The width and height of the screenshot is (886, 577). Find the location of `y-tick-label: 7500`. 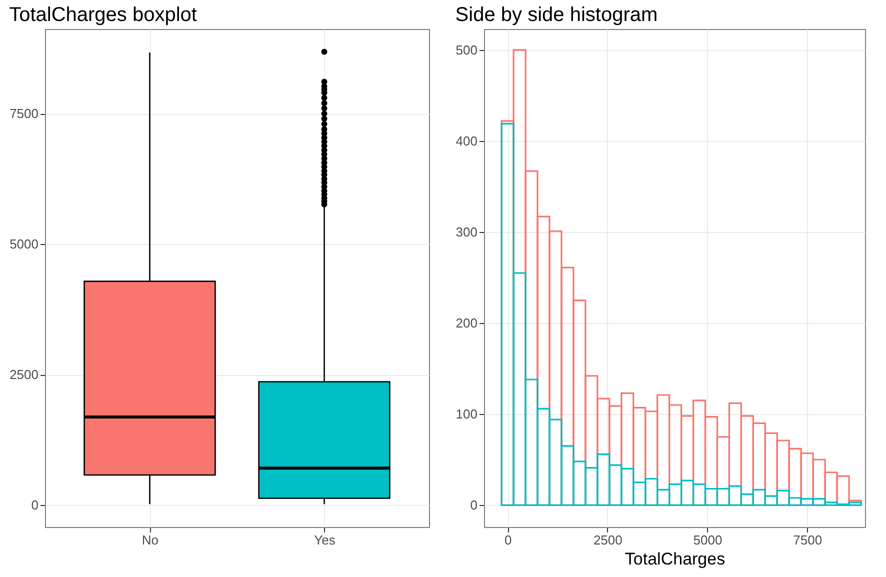

y-tick-label: 7500 is located at coordinates (24, 114).